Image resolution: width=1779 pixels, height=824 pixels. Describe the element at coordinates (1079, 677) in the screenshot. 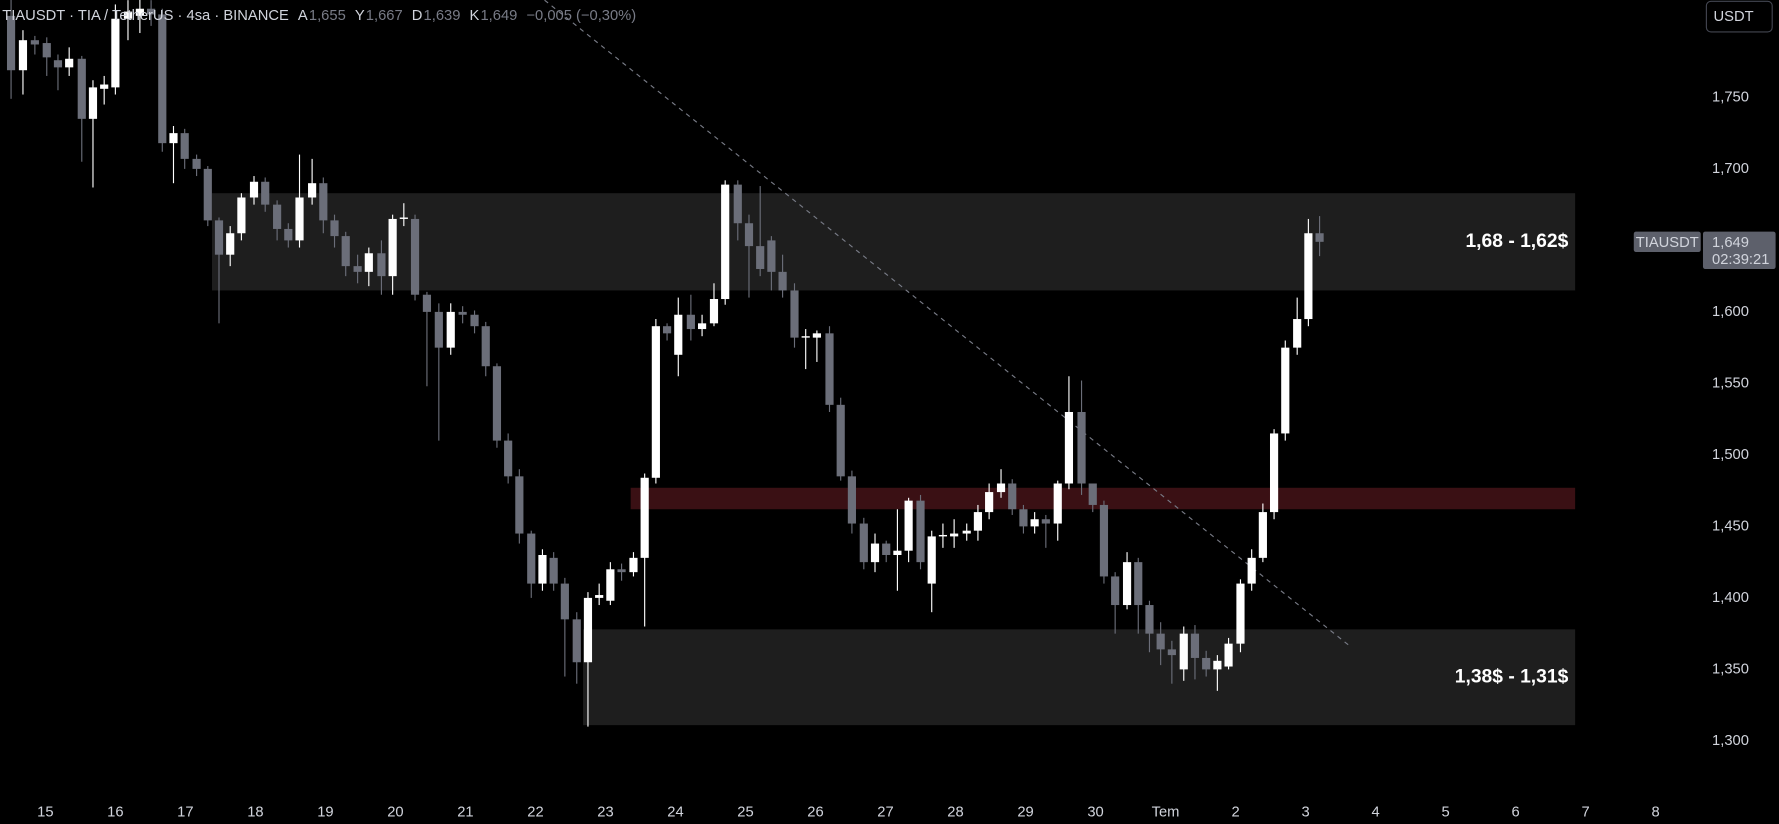

I see `zone` at that location.